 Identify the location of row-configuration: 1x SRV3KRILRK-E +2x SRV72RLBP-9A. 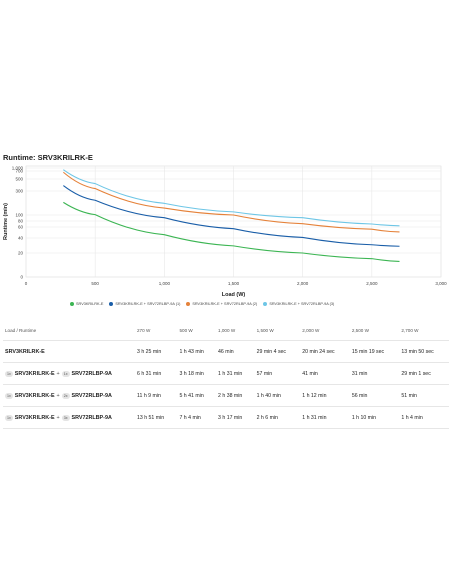
(69, 396).